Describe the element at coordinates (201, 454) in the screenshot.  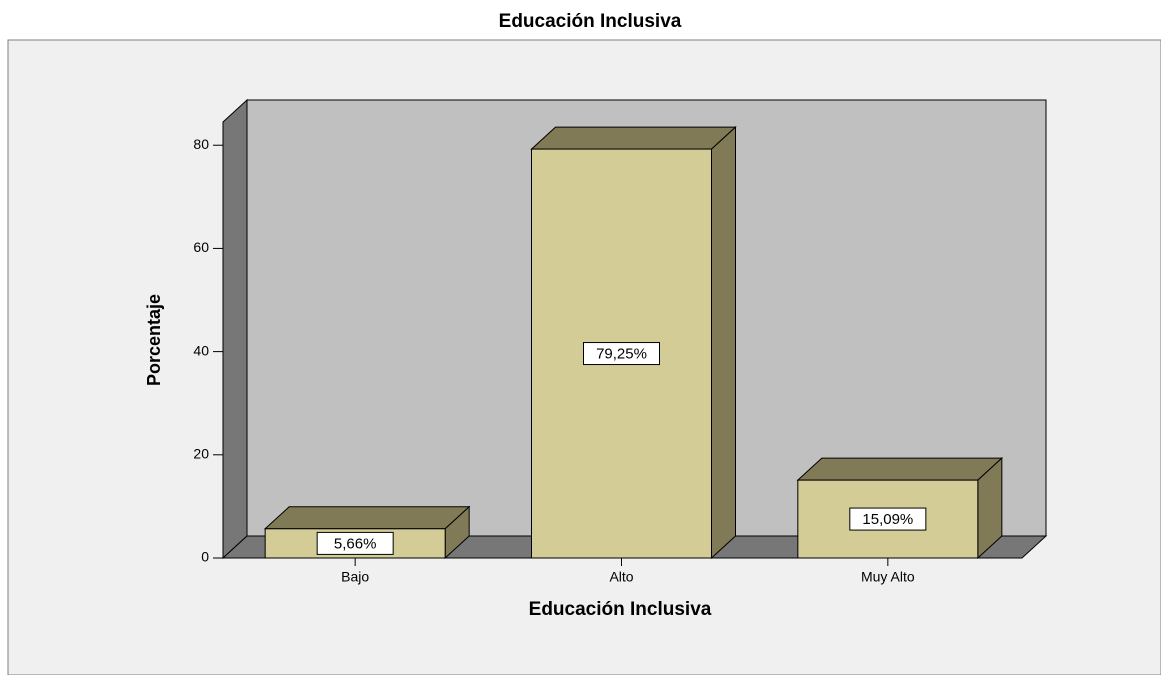
I see `y-tick-label: 20` at that location.